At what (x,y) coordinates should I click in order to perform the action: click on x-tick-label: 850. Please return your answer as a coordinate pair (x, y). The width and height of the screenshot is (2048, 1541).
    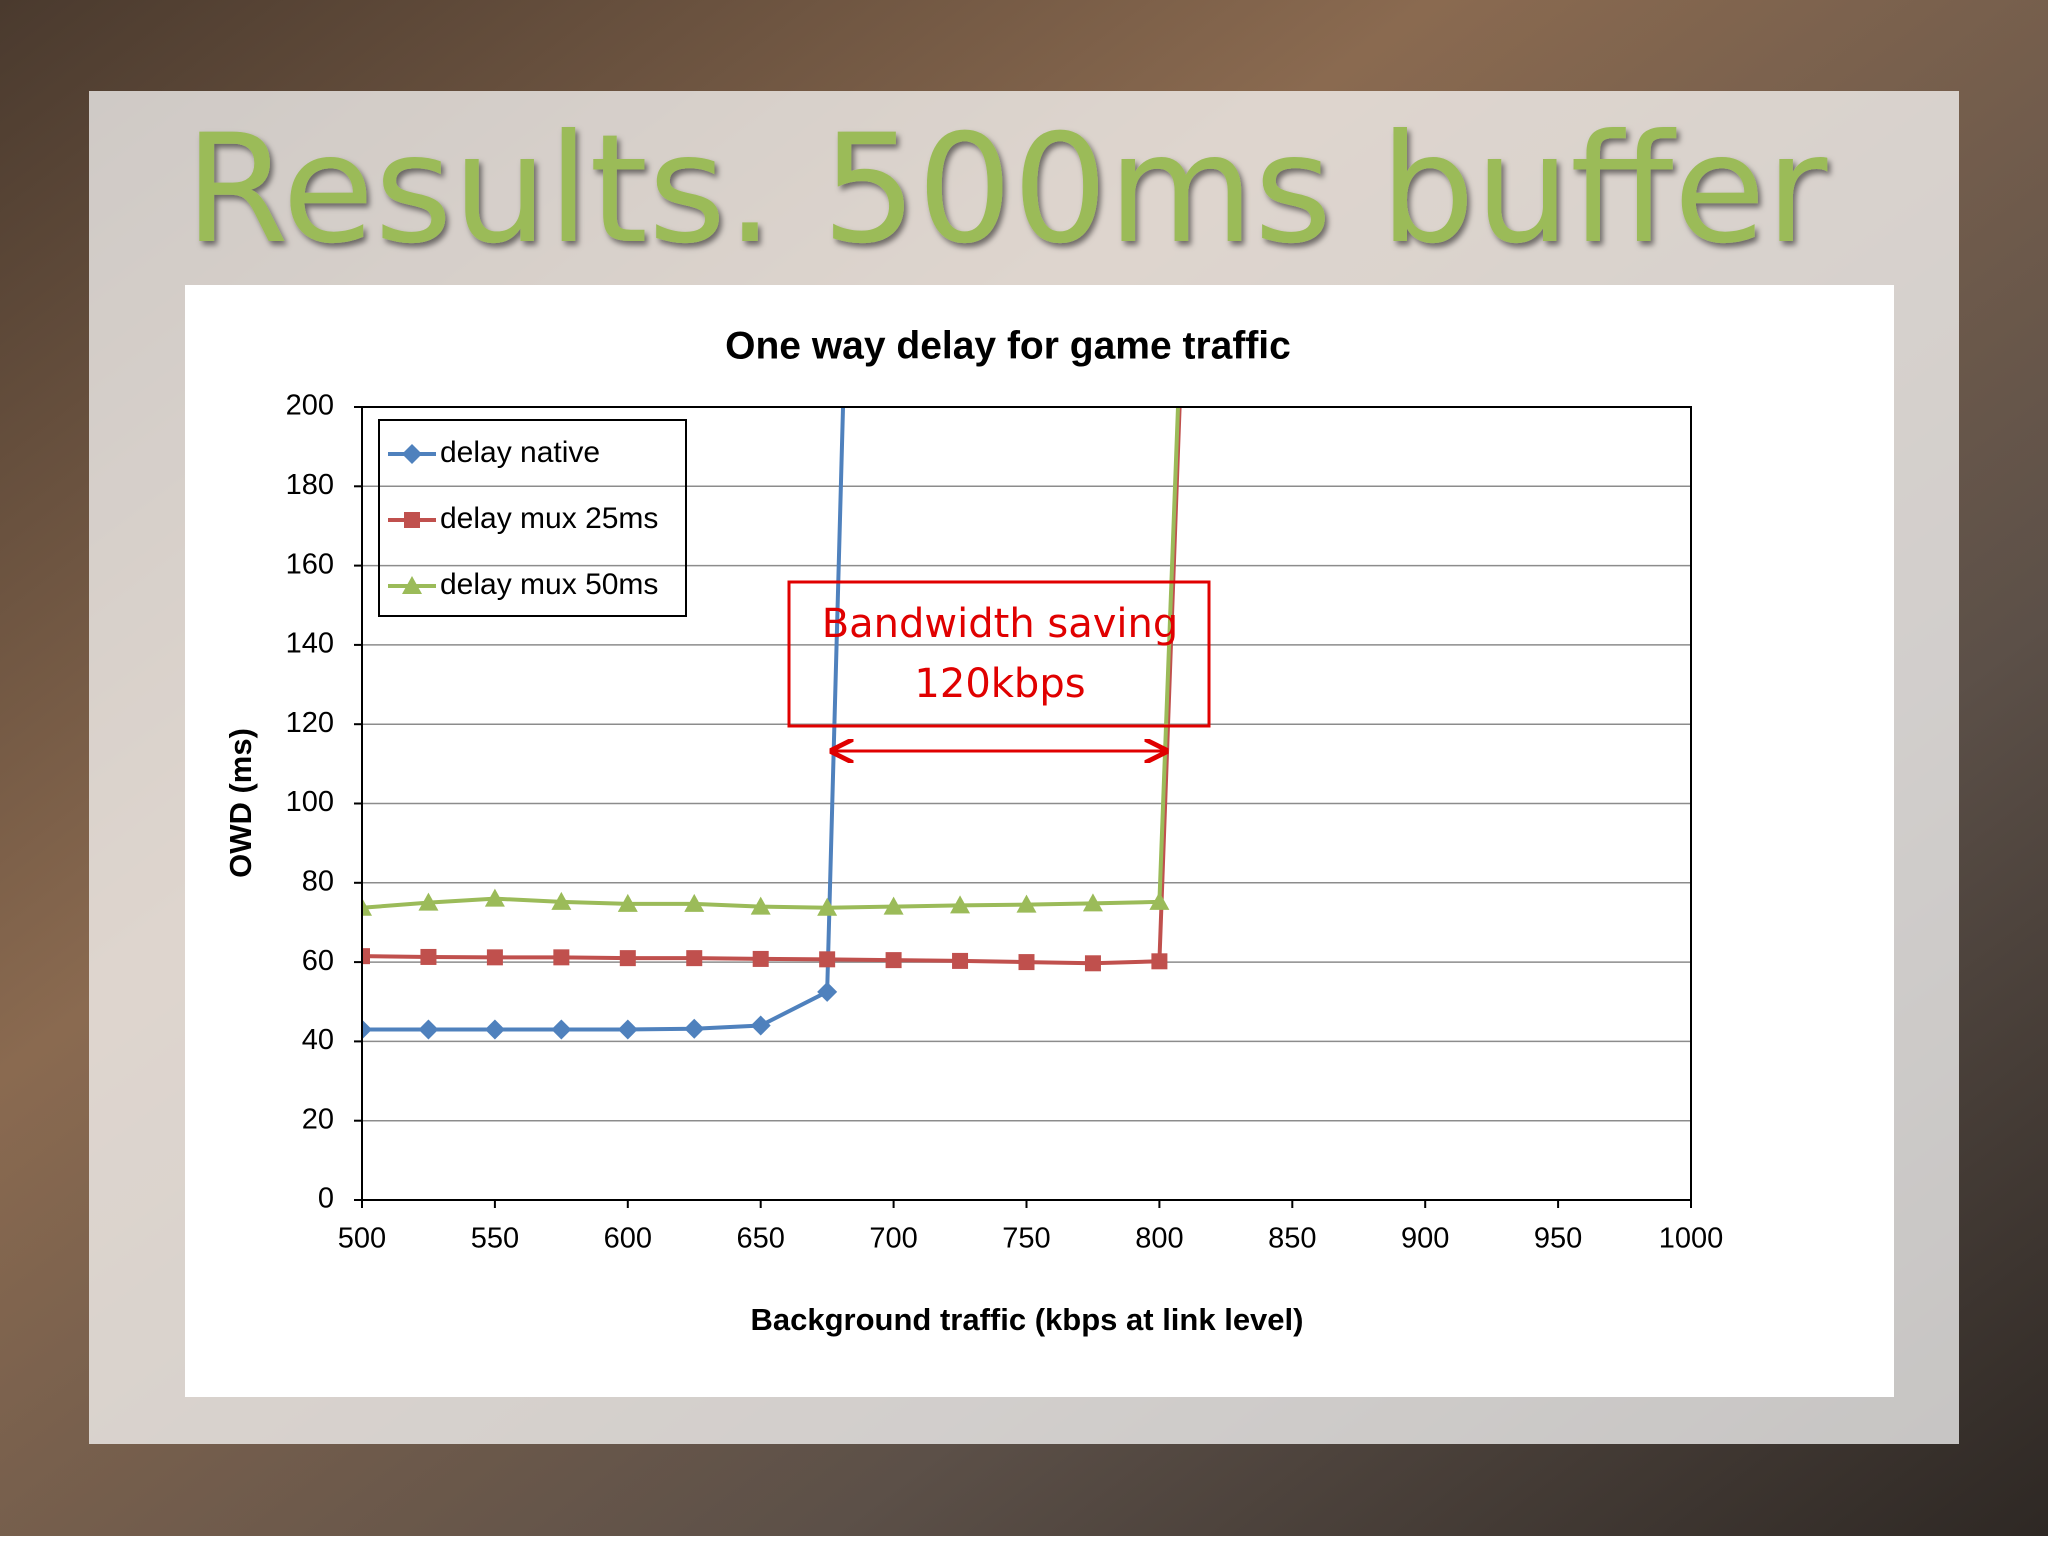
    Looking at the image, I should click on (1292, 1239).